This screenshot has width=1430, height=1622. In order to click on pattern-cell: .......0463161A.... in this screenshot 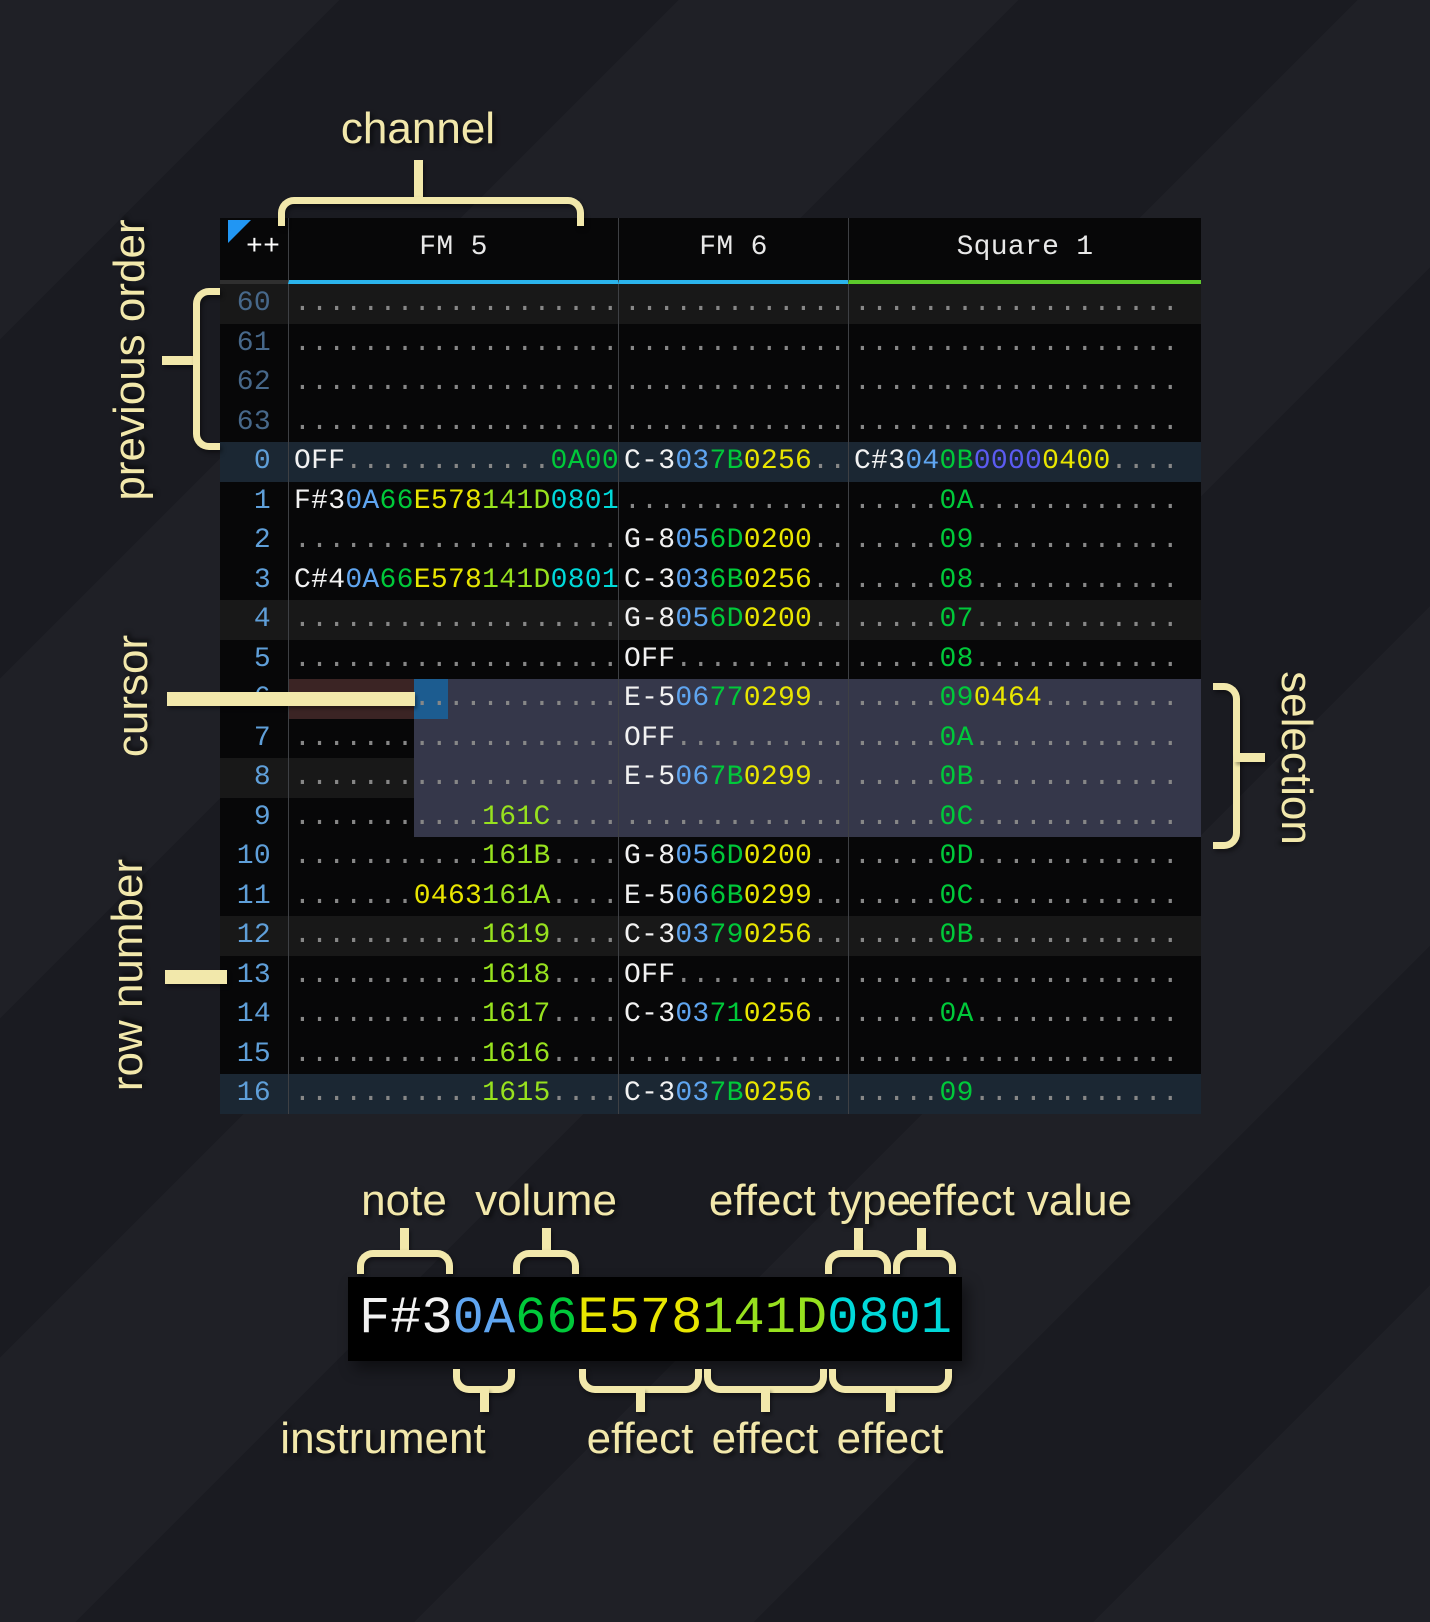, I will do `click(453, 896)`.